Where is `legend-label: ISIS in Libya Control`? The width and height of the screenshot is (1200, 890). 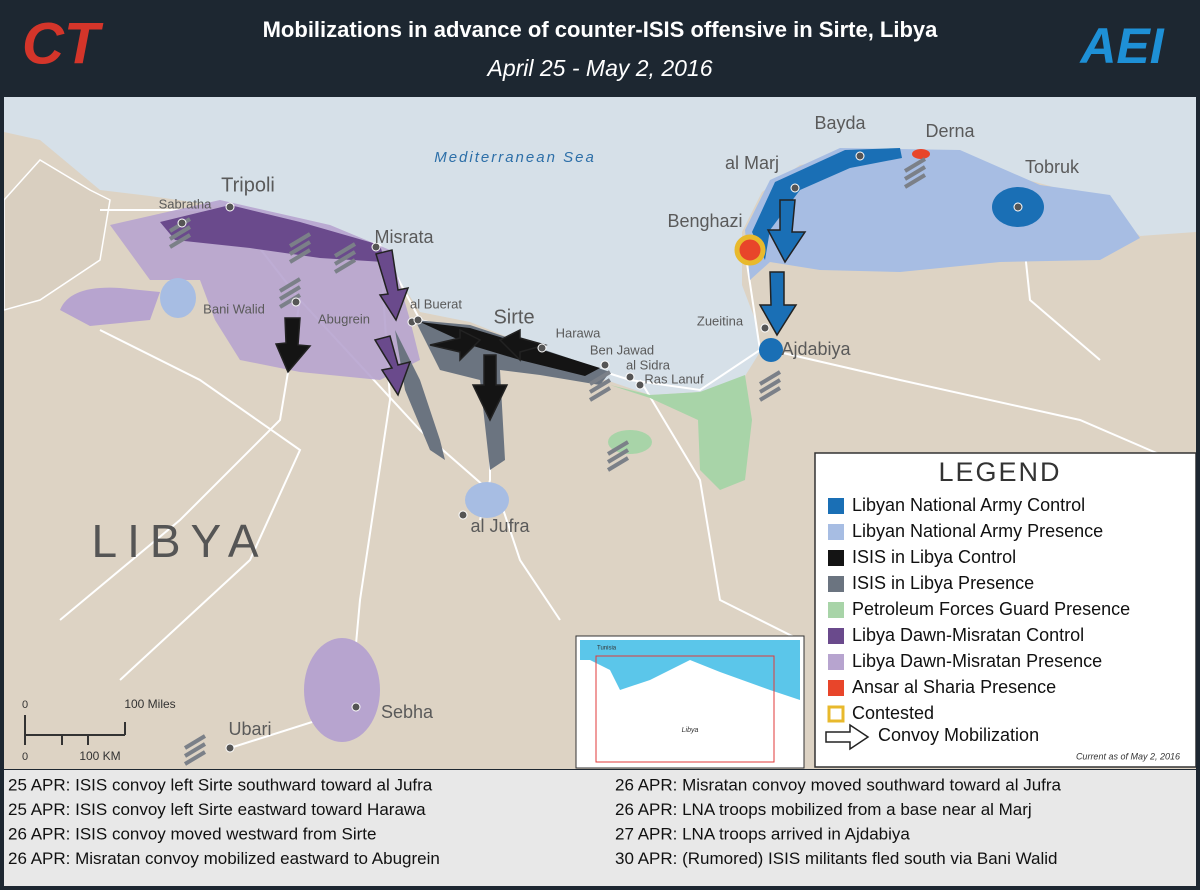 legend-label: ISIS in Libya Control is located at coordinates (934, 557).